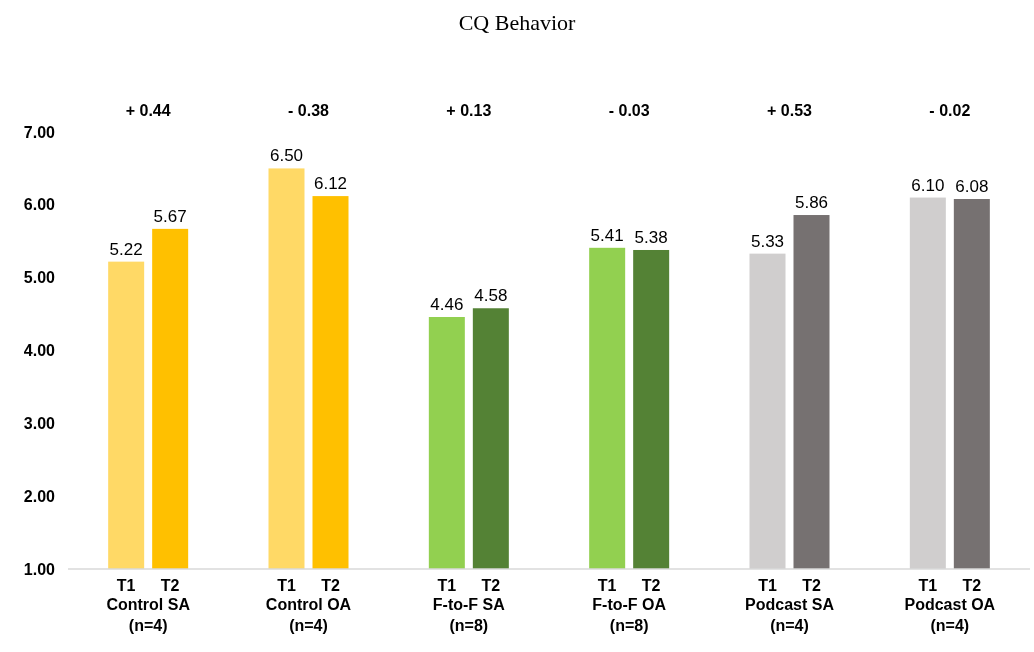 Image resolution: width=1034 pixels, height=652 pixels. I want to click on series-label: T1, so click(126, 585).